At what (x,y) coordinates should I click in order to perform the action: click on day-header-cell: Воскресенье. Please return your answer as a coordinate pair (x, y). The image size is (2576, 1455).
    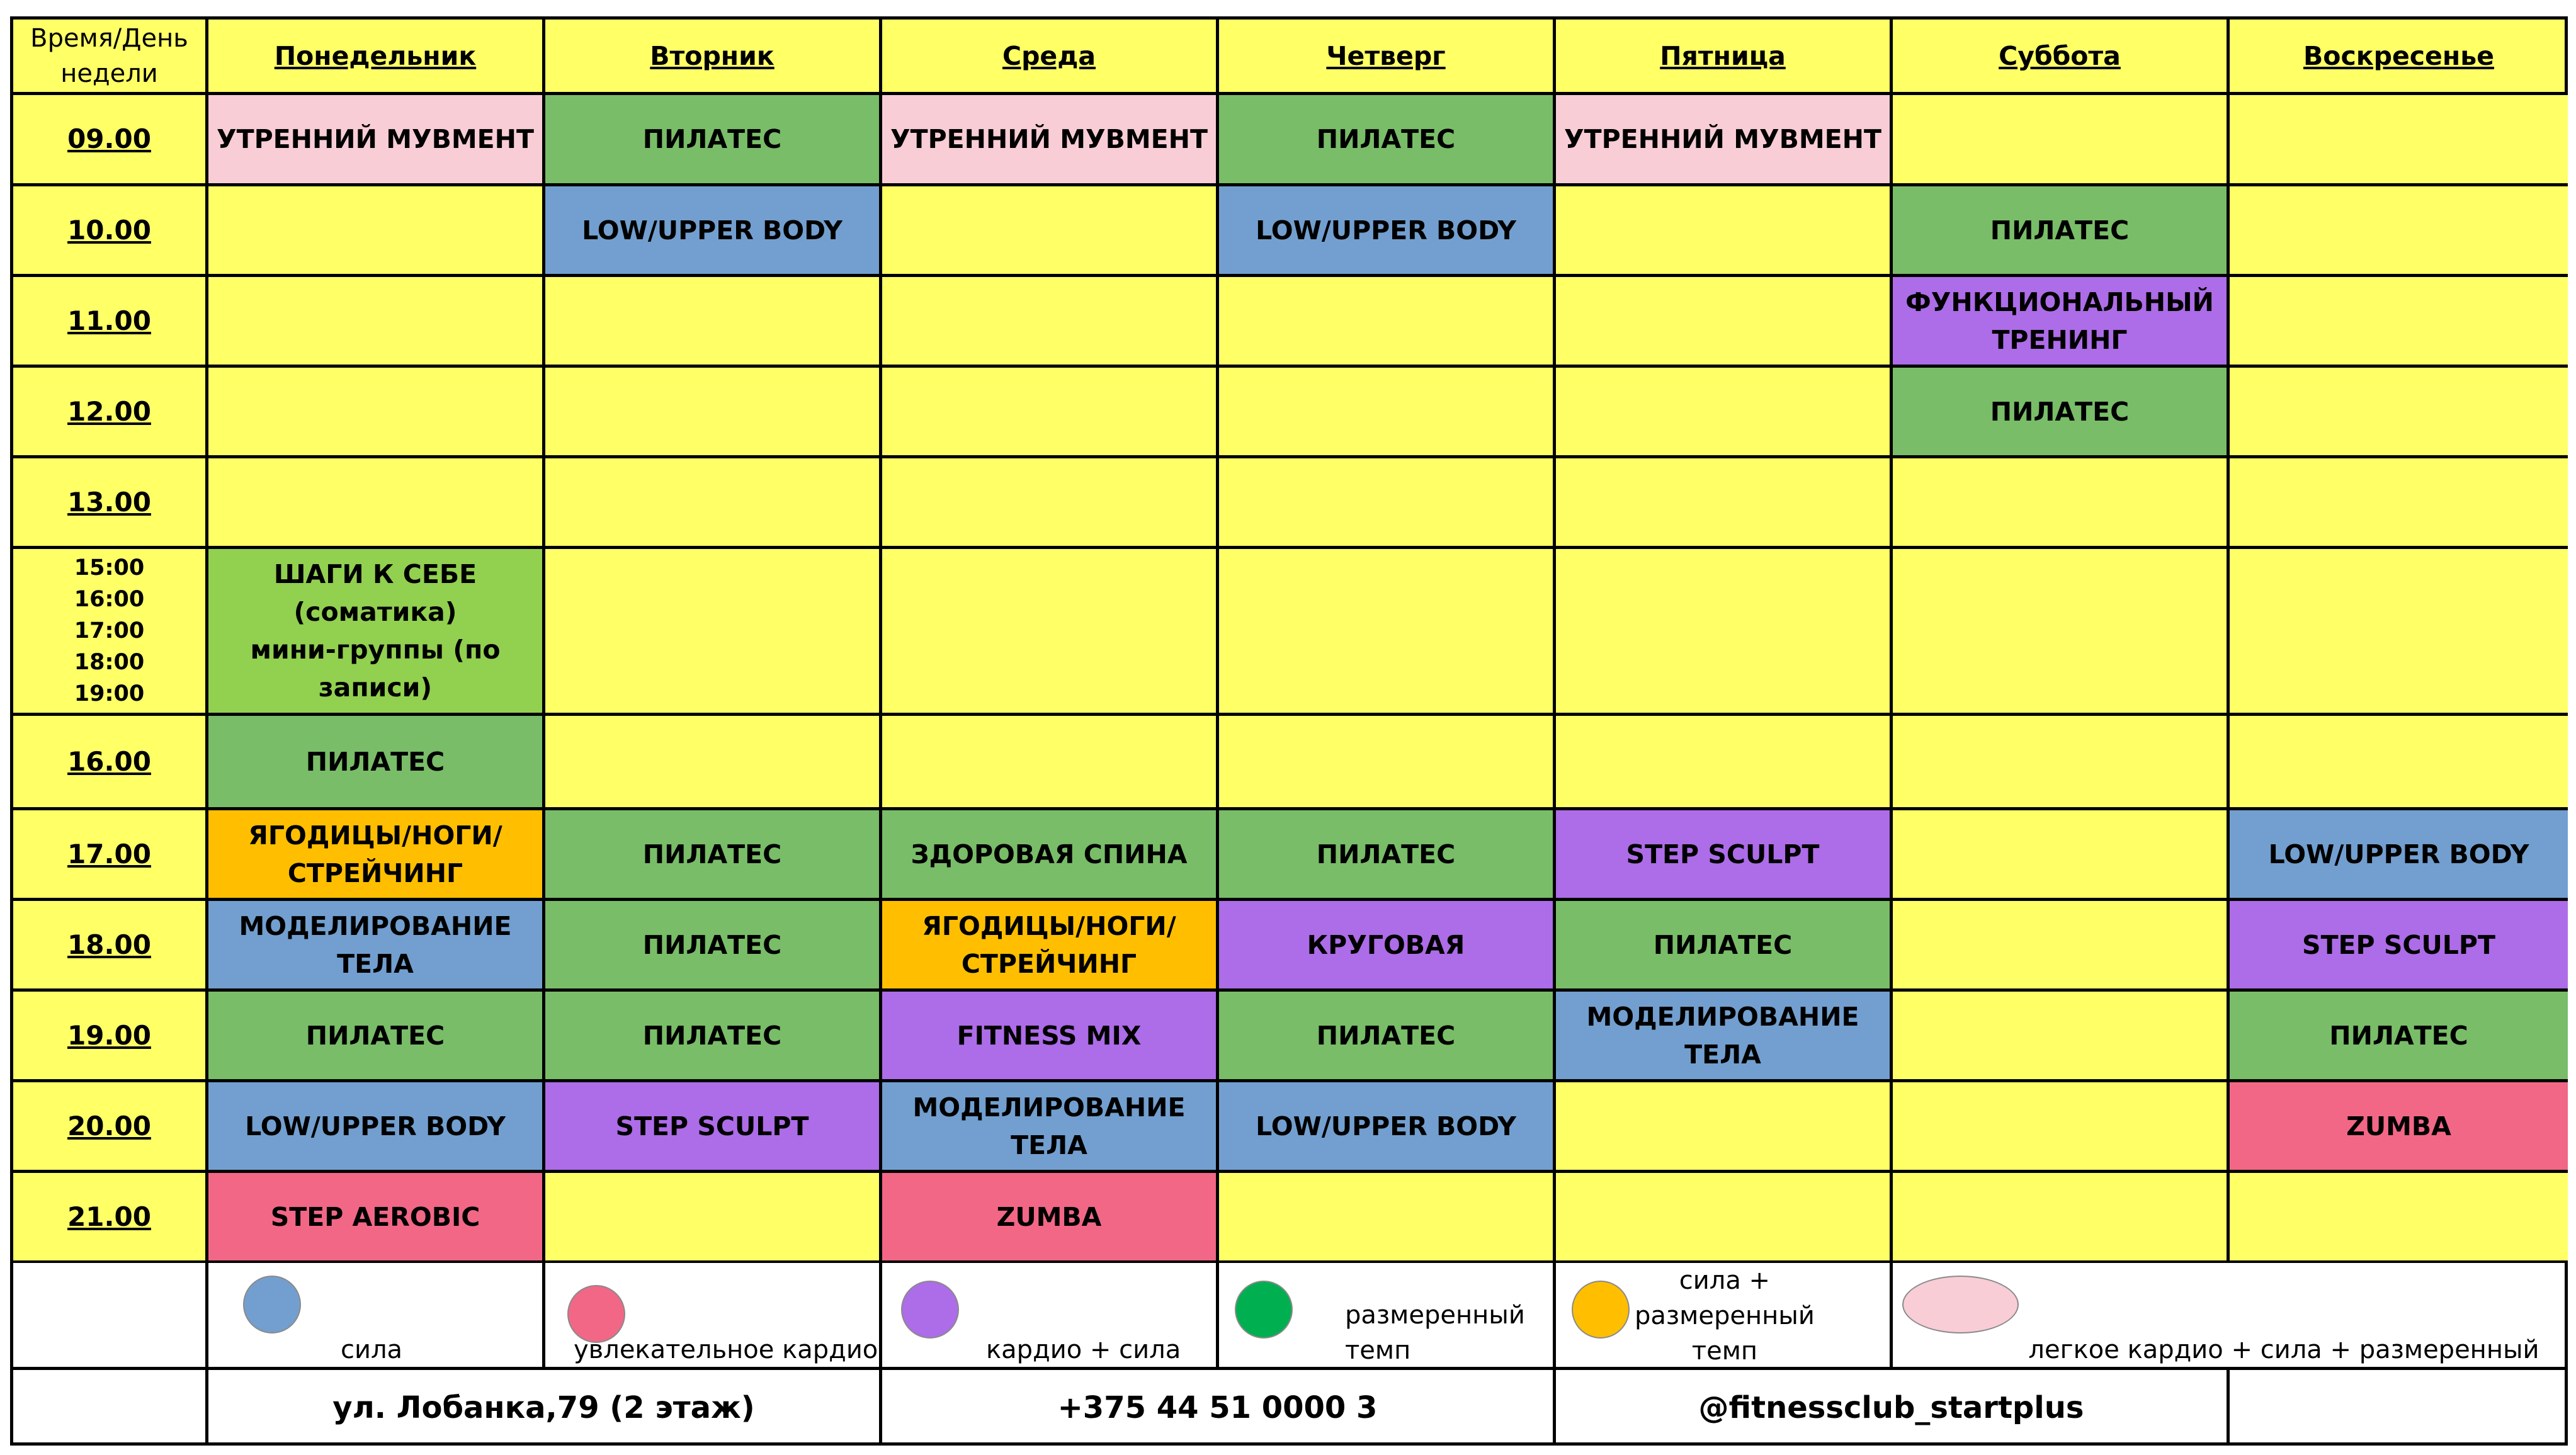
    Looking at the image, I should click on (2397, 54).